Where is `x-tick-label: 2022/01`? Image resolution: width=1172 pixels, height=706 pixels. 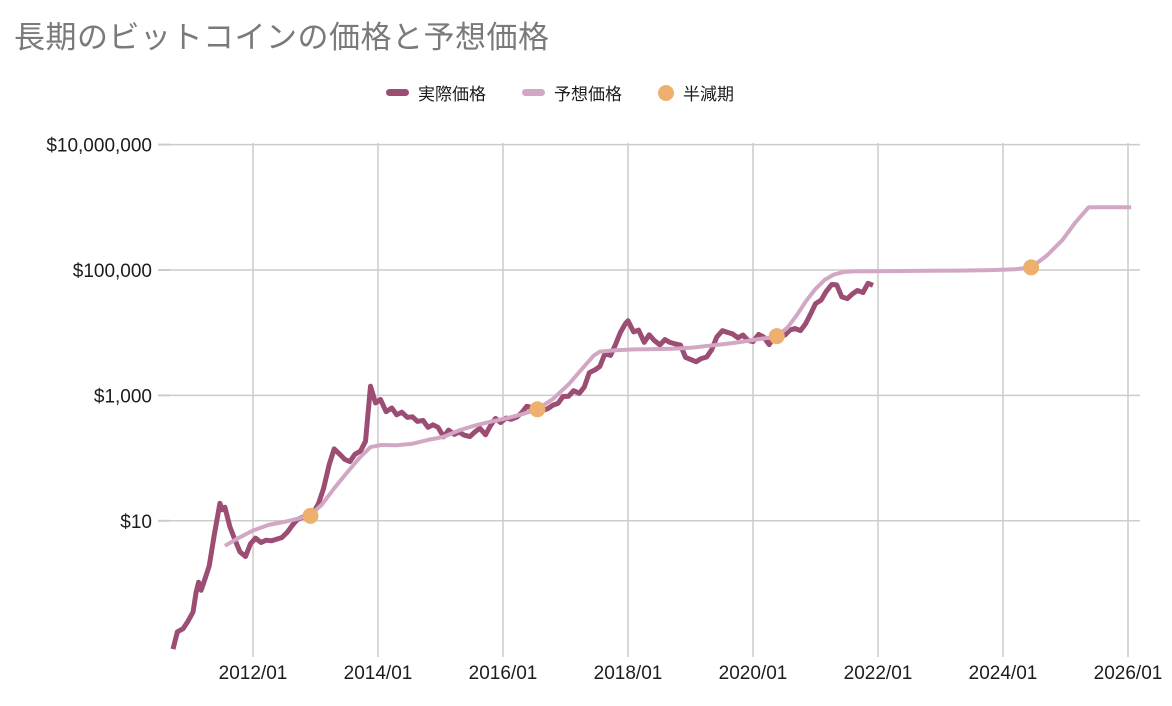 x-tick-label: 2022/01 is located at coordinates (878, 673).